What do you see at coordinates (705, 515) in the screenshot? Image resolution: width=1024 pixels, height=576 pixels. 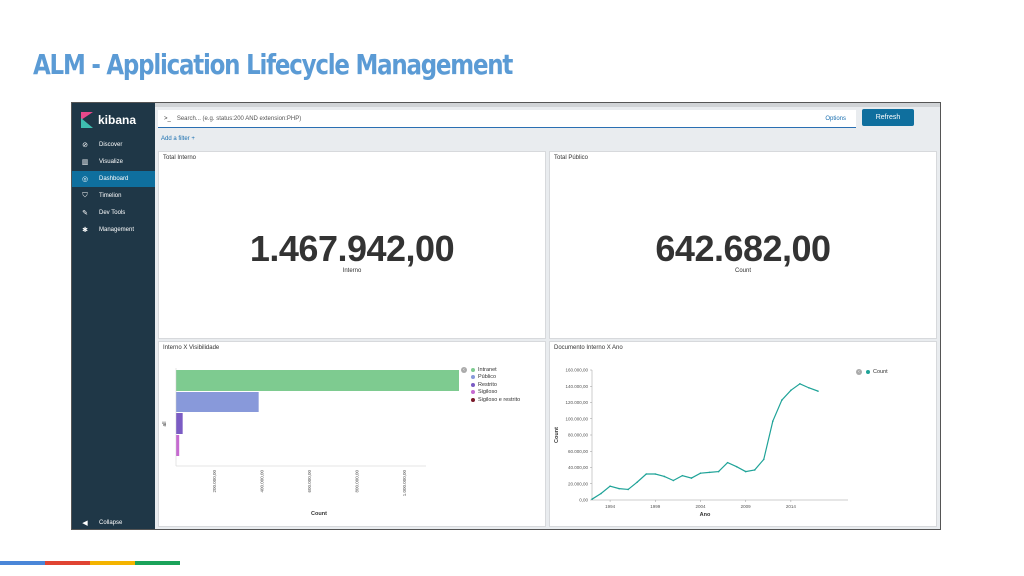 I see `x-axis-label: Ano` at bounding box center [705, 515].